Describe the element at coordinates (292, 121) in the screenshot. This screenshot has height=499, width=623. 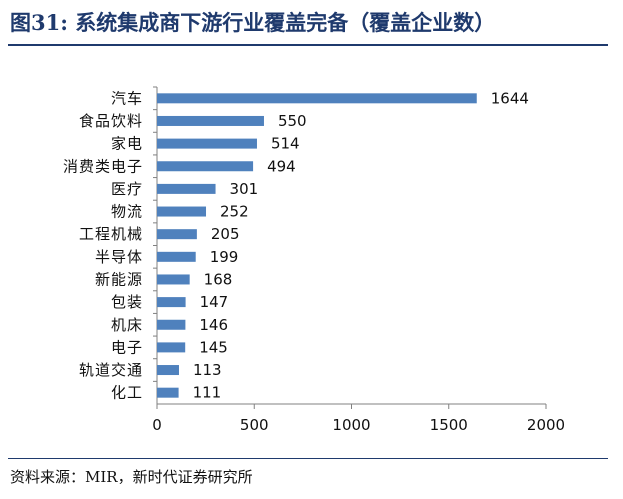
I see `data-label: 550` at that location.